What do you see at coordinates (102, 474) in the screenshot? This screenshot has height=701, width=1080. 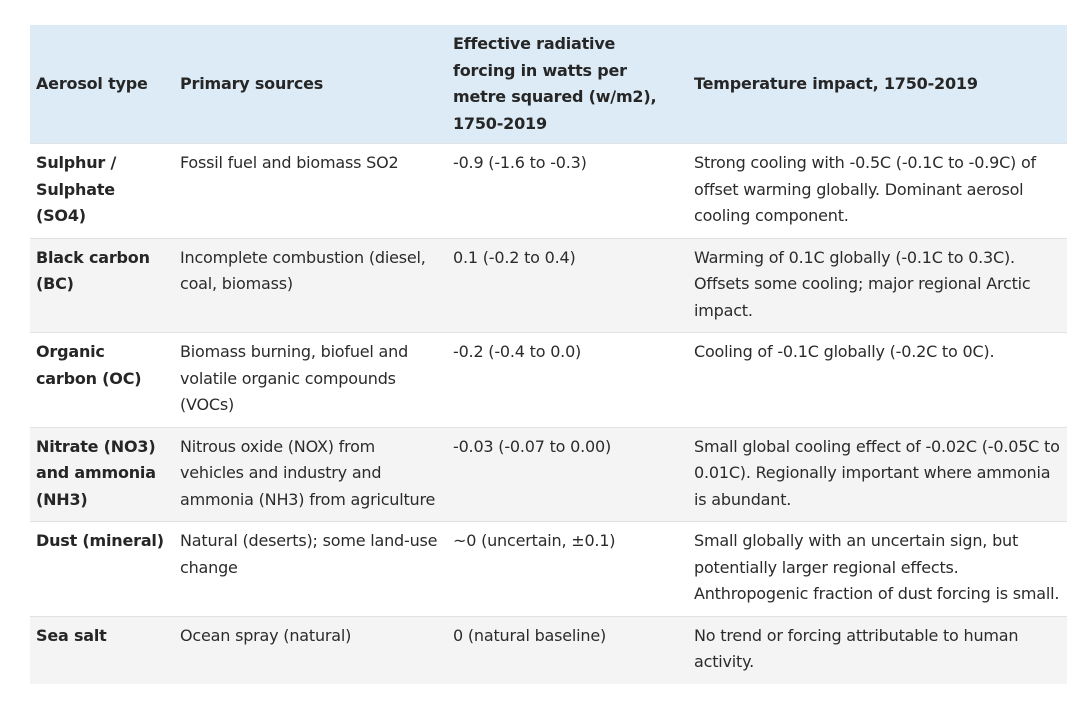 I see `cell-aerosol-type: Nitrate (NO3) and ammonia (NH3)` at bounding box center [102, 474].